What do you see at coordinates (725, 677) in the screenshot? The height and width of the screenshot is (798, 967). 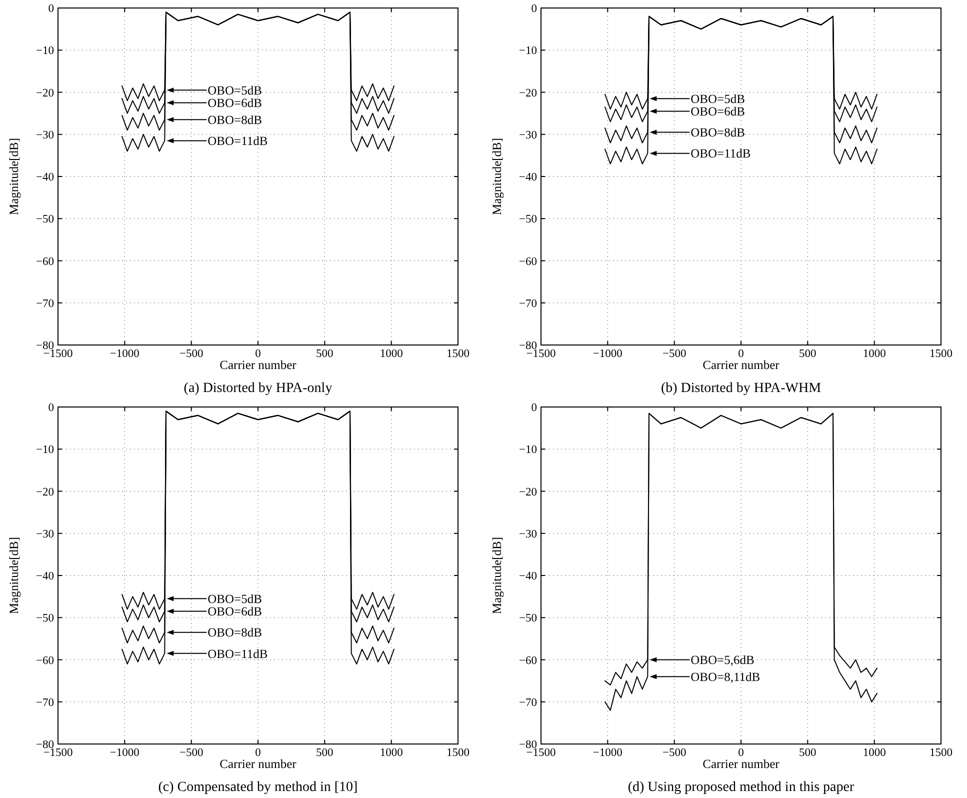 I see `annotation: OBO=8,11dB` at bounding box center [725, 677].